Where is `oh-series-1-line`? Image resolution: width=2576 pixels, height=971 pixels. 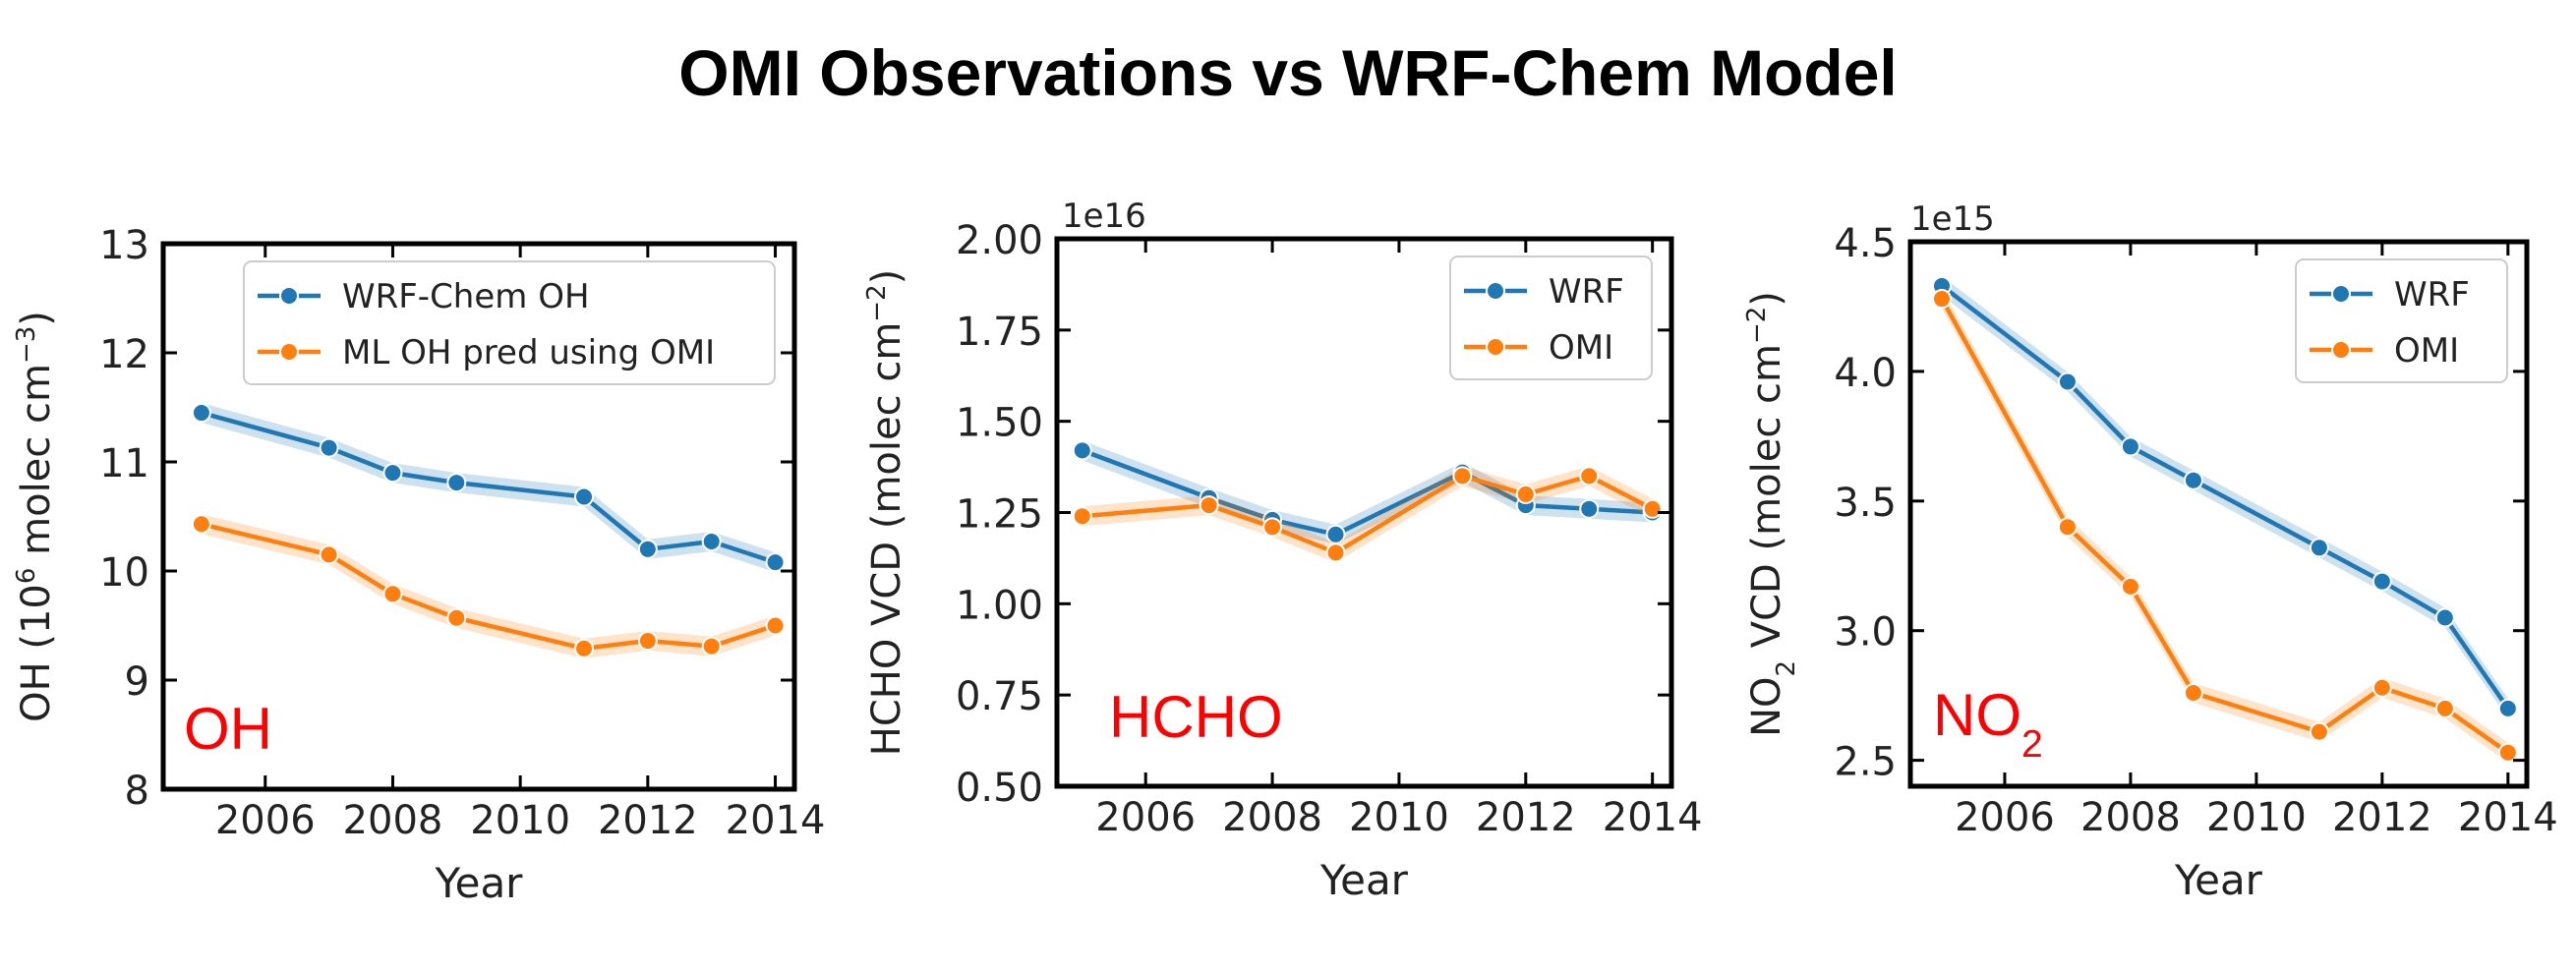
oh-series-1-line is located at coordinates (489, 587).